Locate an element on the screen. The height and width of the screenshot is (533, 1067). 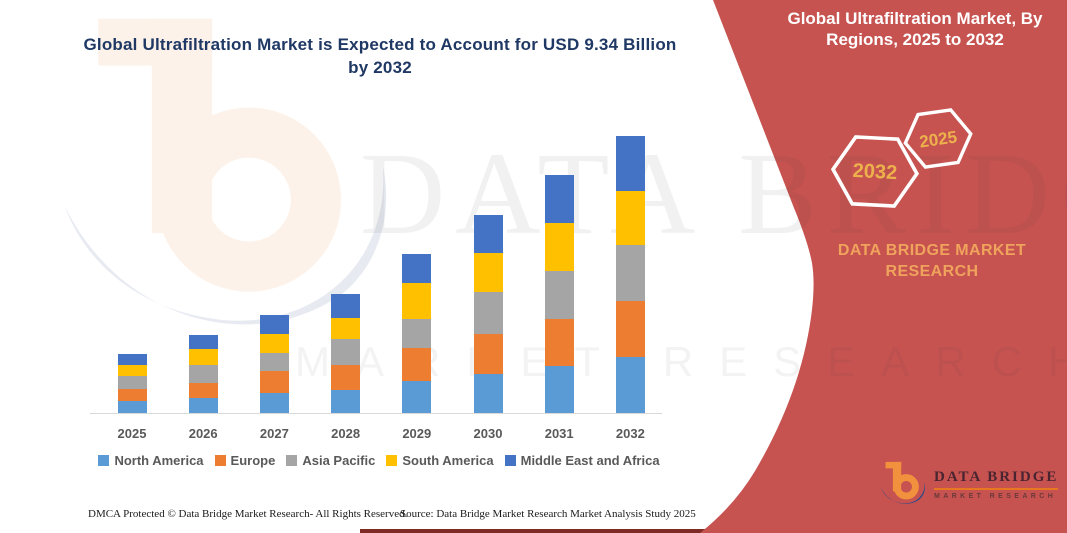
x-tick-2029: 2029 is located at coordinates (417, 433).